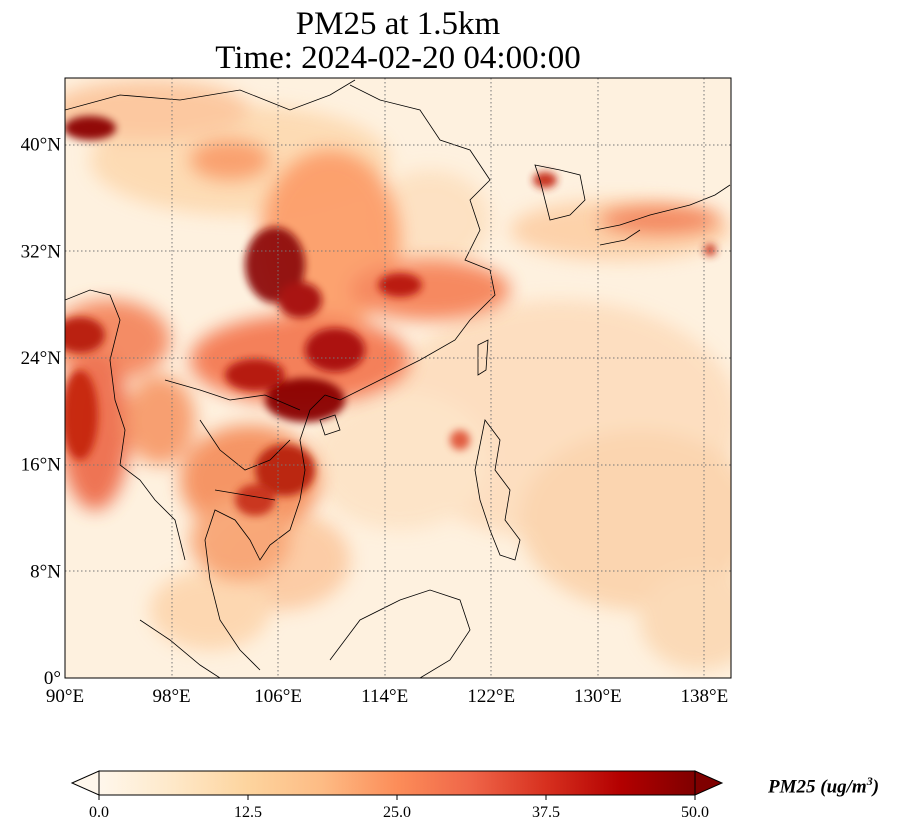 The width and height of the screenshot is (905, 836). Describe the element at coordinates (546, 812) in the screenshot. I see `colorbar-tick-label: 37.5` at that location.